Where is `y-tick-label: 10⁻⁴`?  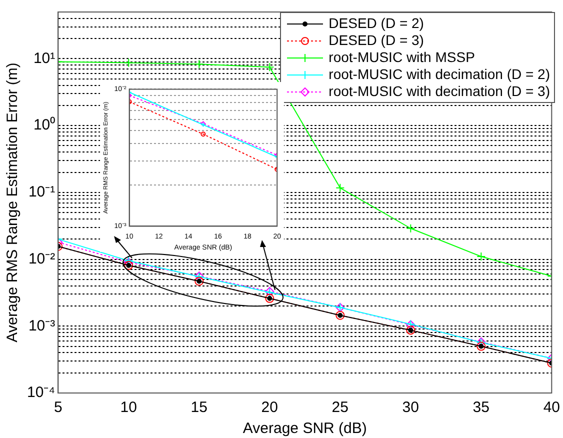
y-tick-label: 10⁻⁴ is located at coordinates (41, 393).